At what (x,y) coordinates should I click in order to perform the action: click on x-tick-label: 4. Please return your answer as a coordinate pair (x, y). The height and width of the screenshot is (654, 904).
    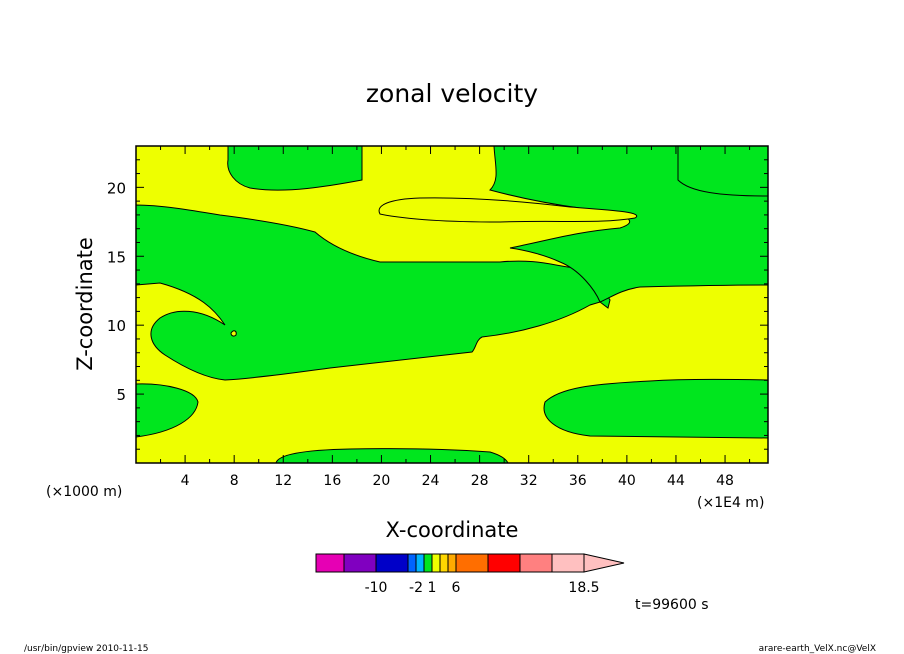
    Looking at the image, I should click on (185, 481).